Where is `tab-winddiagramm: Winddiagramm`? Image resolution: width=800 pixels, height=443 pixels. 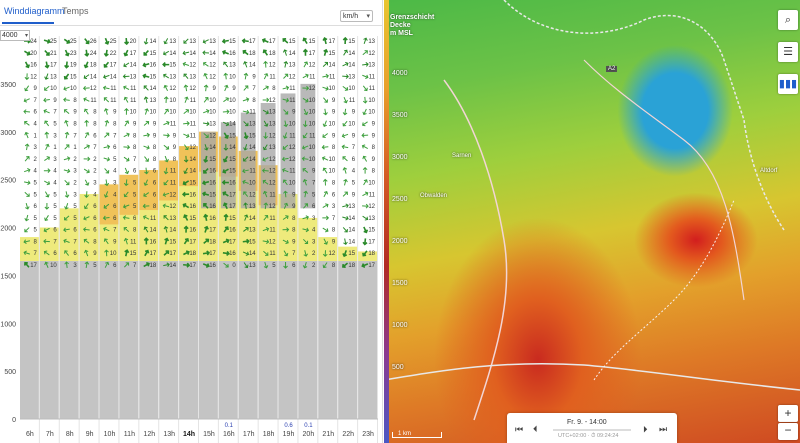
tab-winddiagramm: Winddiagramm is located at coordinates (34, 11).